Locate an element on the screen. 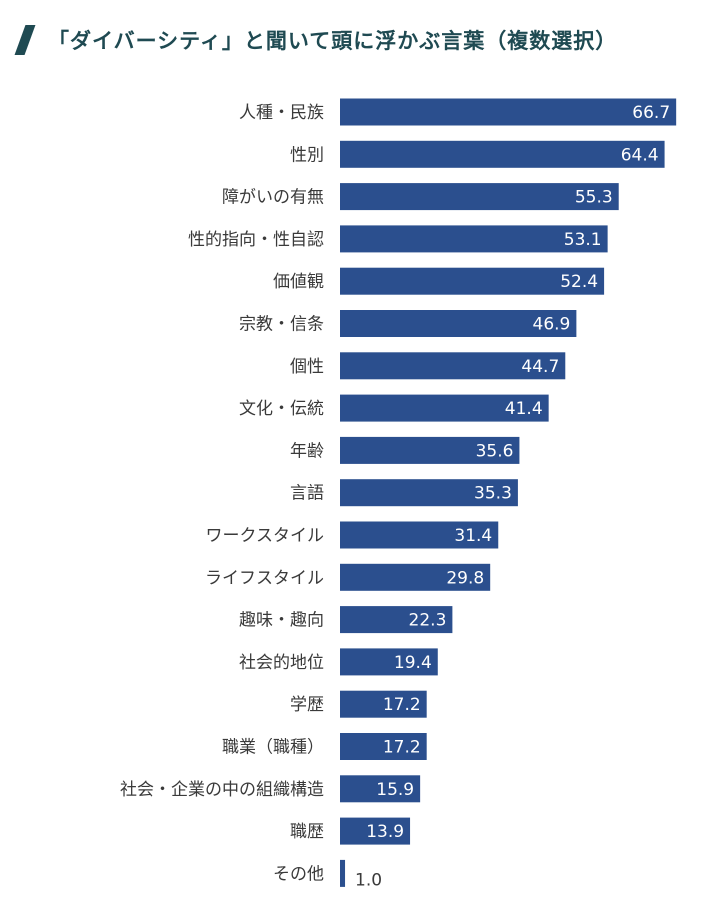 This screenshot has width=720, height=912. value-label: 66.7 is located at coordinates (651, 113).